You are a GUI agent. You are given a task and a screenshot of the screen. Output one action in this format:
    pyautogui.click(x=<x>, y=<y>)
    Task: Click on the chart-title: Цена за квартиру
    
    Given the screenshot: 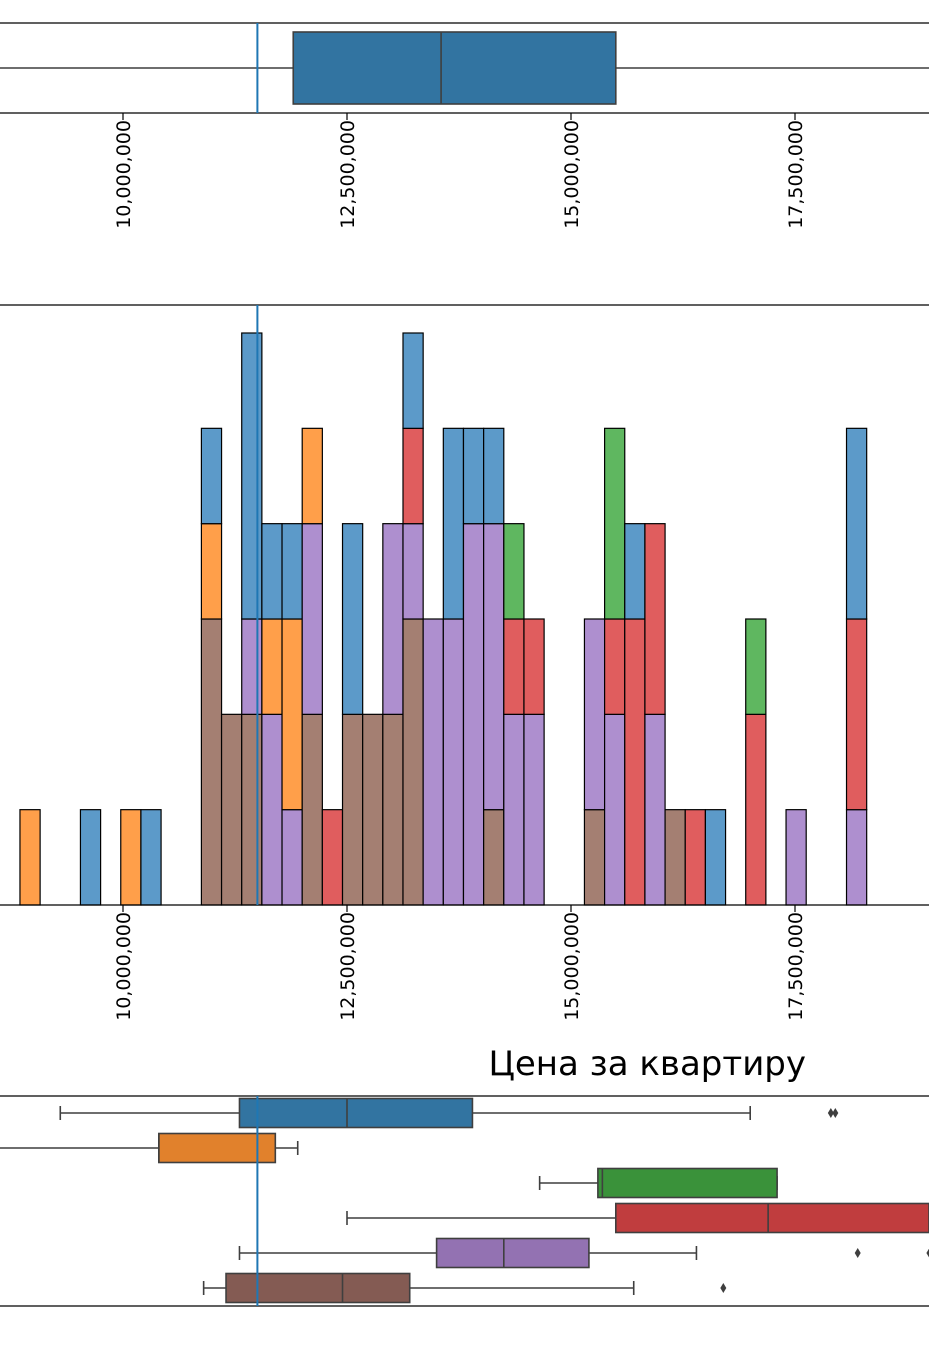 What is the action you would take?
    pyautogui.click(x=647, y=1064)
    